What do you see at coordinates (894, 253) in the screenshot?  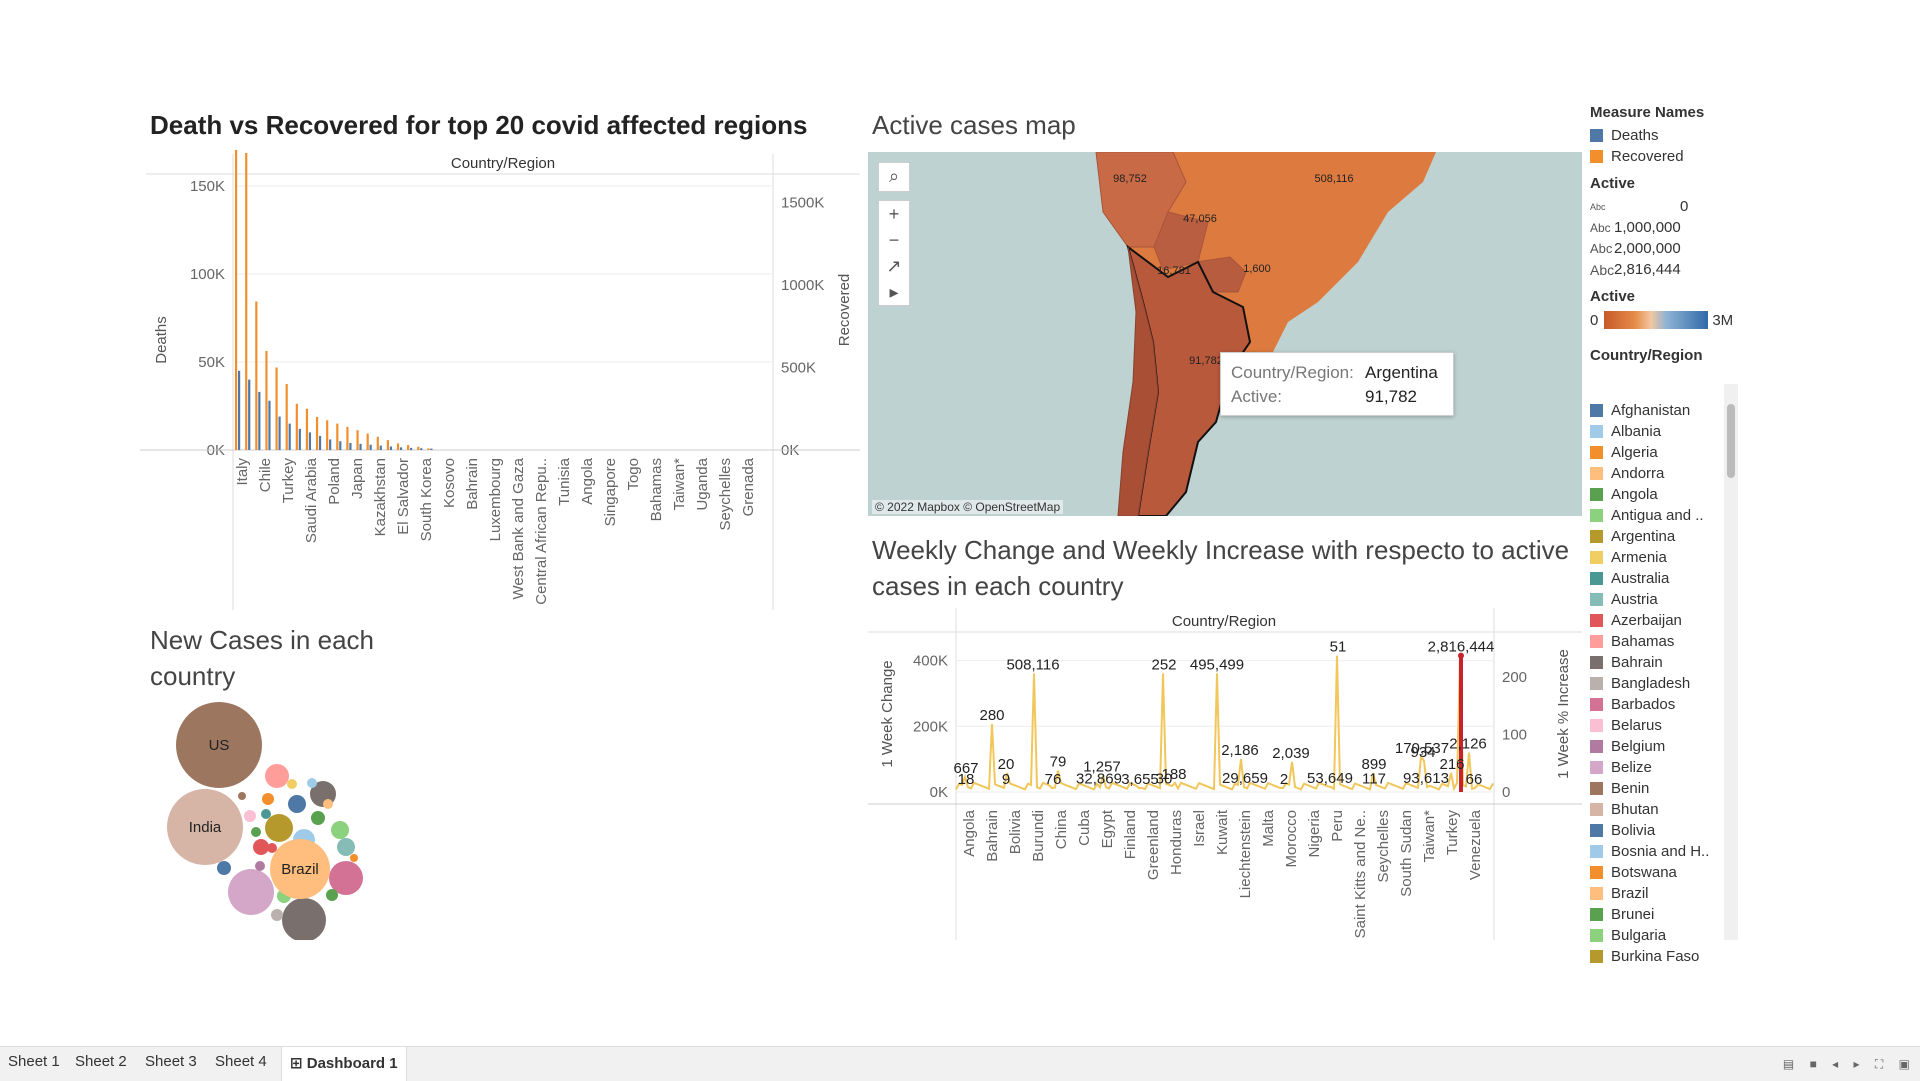 I see `map-zoom-controls: + − ↗ ▸` at bounding box center [894, 253].